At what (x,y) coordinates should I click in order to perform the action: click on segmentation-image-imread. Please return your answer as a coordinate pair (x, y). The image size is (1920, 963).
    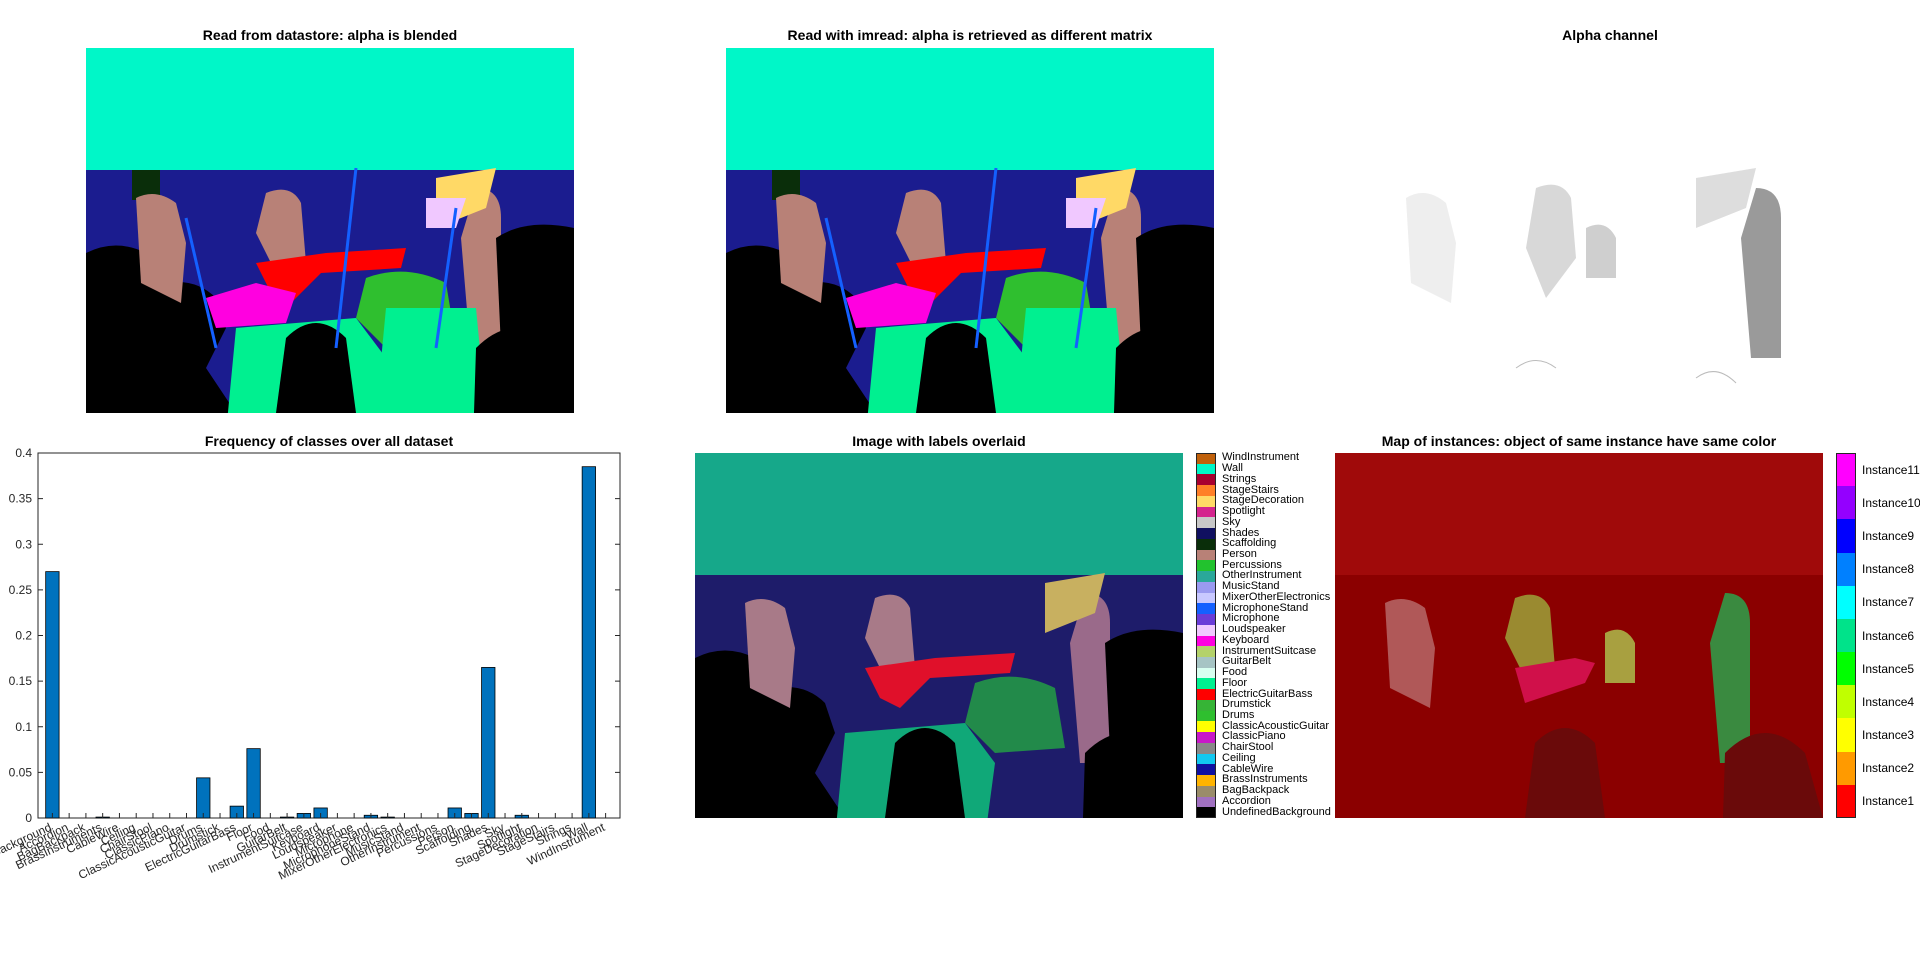
    Looking at the image, I should click on (970, 230).